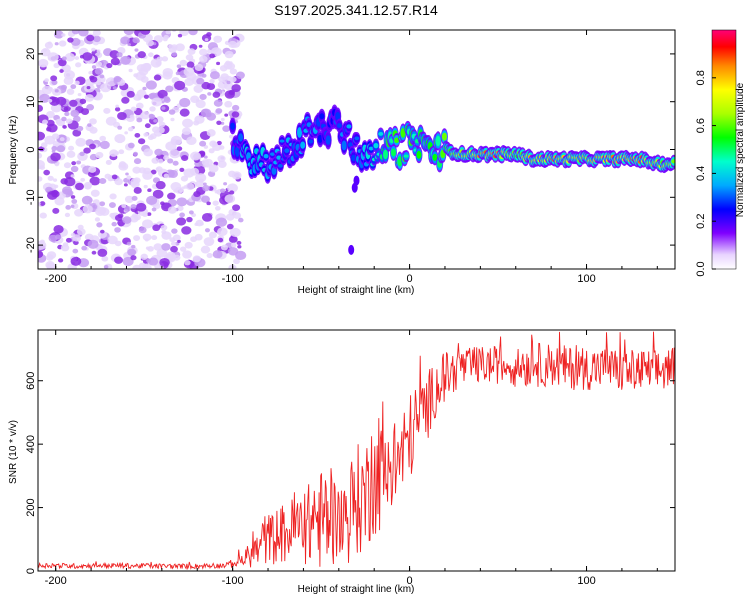 Image resolution: width=750 pixels, height=600 pixels. What do you see at coordinates (356, 290) in the screenshot?
I see `spectrogram-x-label: Height of straight line (km)` at bounding box center [356, 290].